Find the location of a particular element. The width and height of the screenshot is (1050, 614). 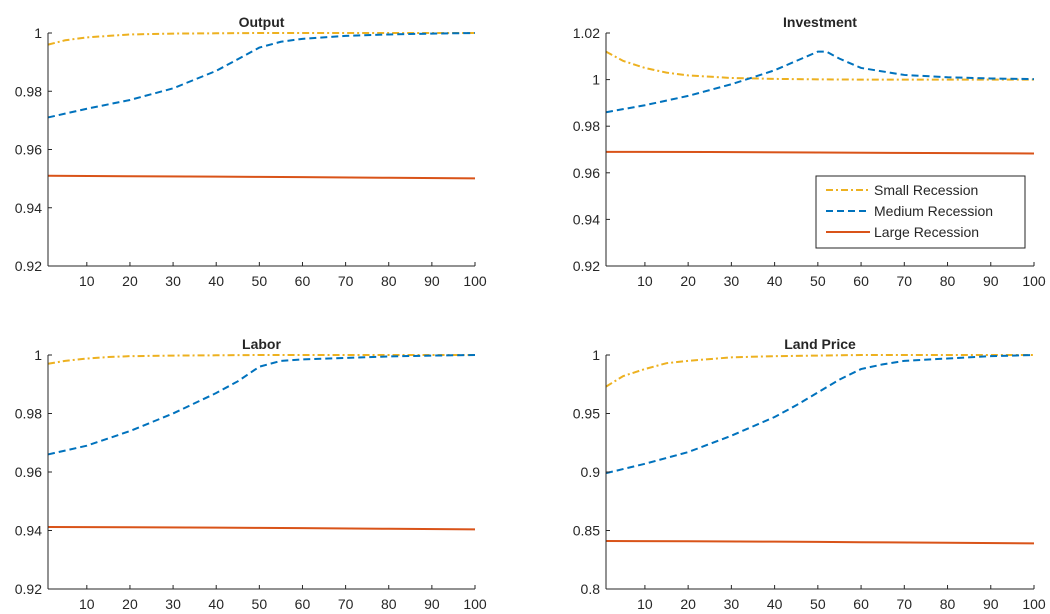

y-tick-label: 0.8 is located at coordinates (591, 589).